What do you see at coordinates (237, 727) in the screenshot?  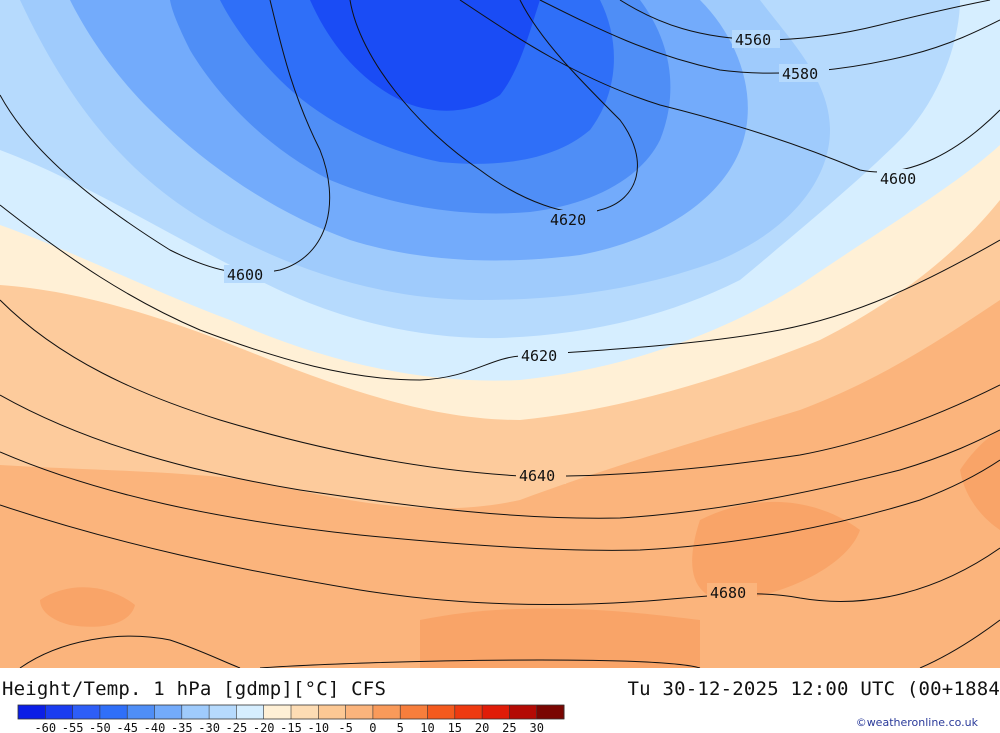 I see `legend-tick-label: -25` at bounding box center [237, 727].